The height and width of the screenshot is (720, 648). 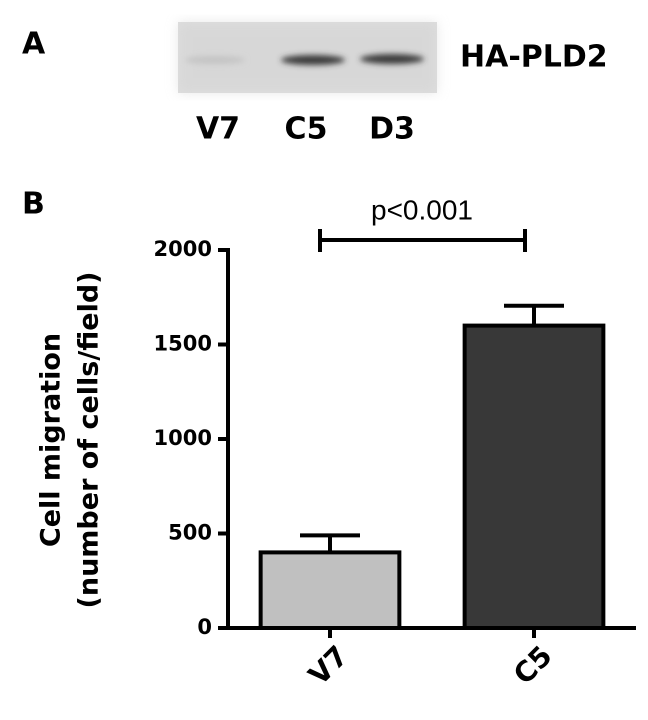 What do you see at coordinates (183, 344) in the screenshot?
I see `y-tick-label: 1500` at bounding box center [183, 344].